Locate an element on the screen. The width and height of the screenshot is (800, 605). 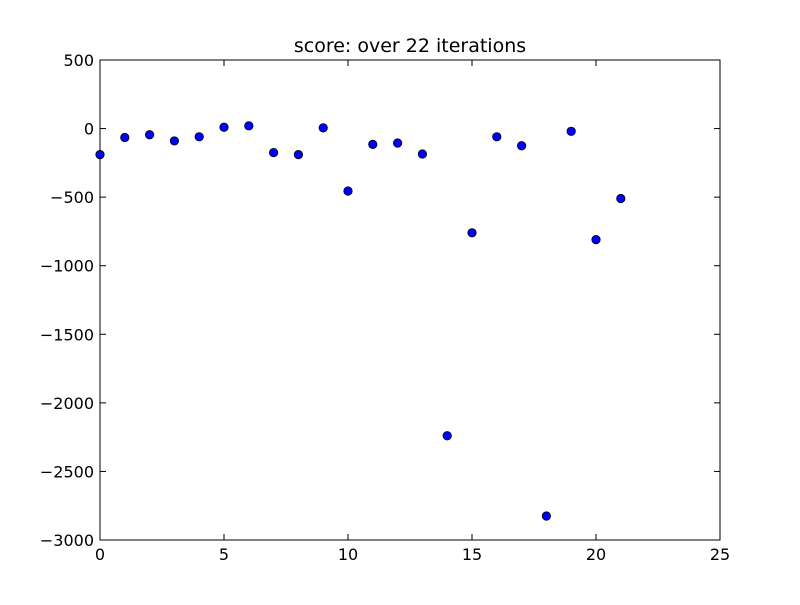
y-tick-label: −2500 is located at coordinates (67, 471).